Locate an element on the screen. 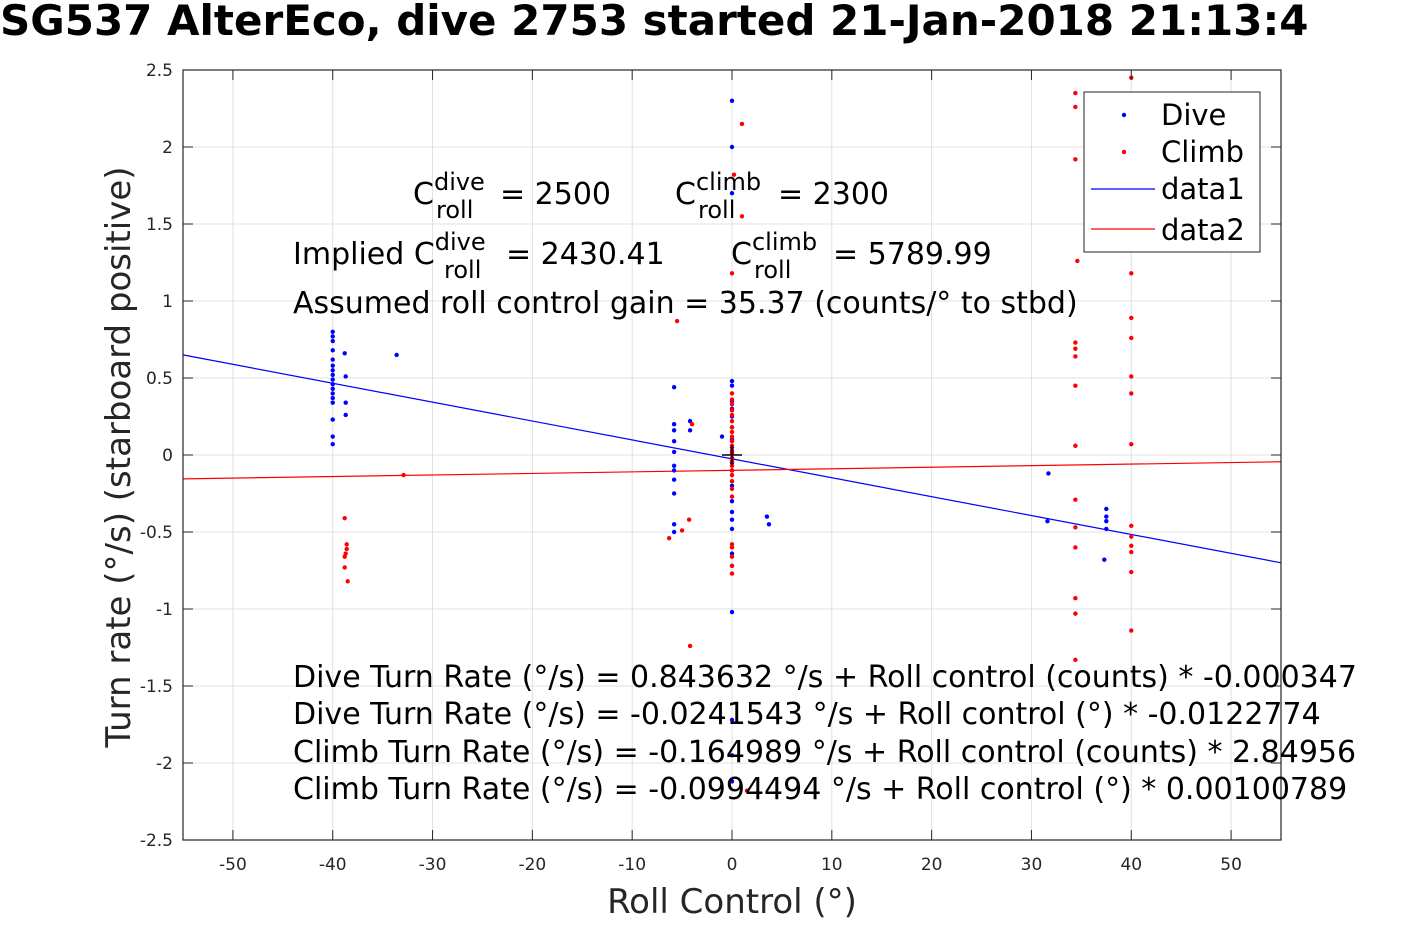 Image resolution: width=1417 pixels, height=945 pixels. legend: Dive Climb data1 data2 is located at coordinates (1172, 172).